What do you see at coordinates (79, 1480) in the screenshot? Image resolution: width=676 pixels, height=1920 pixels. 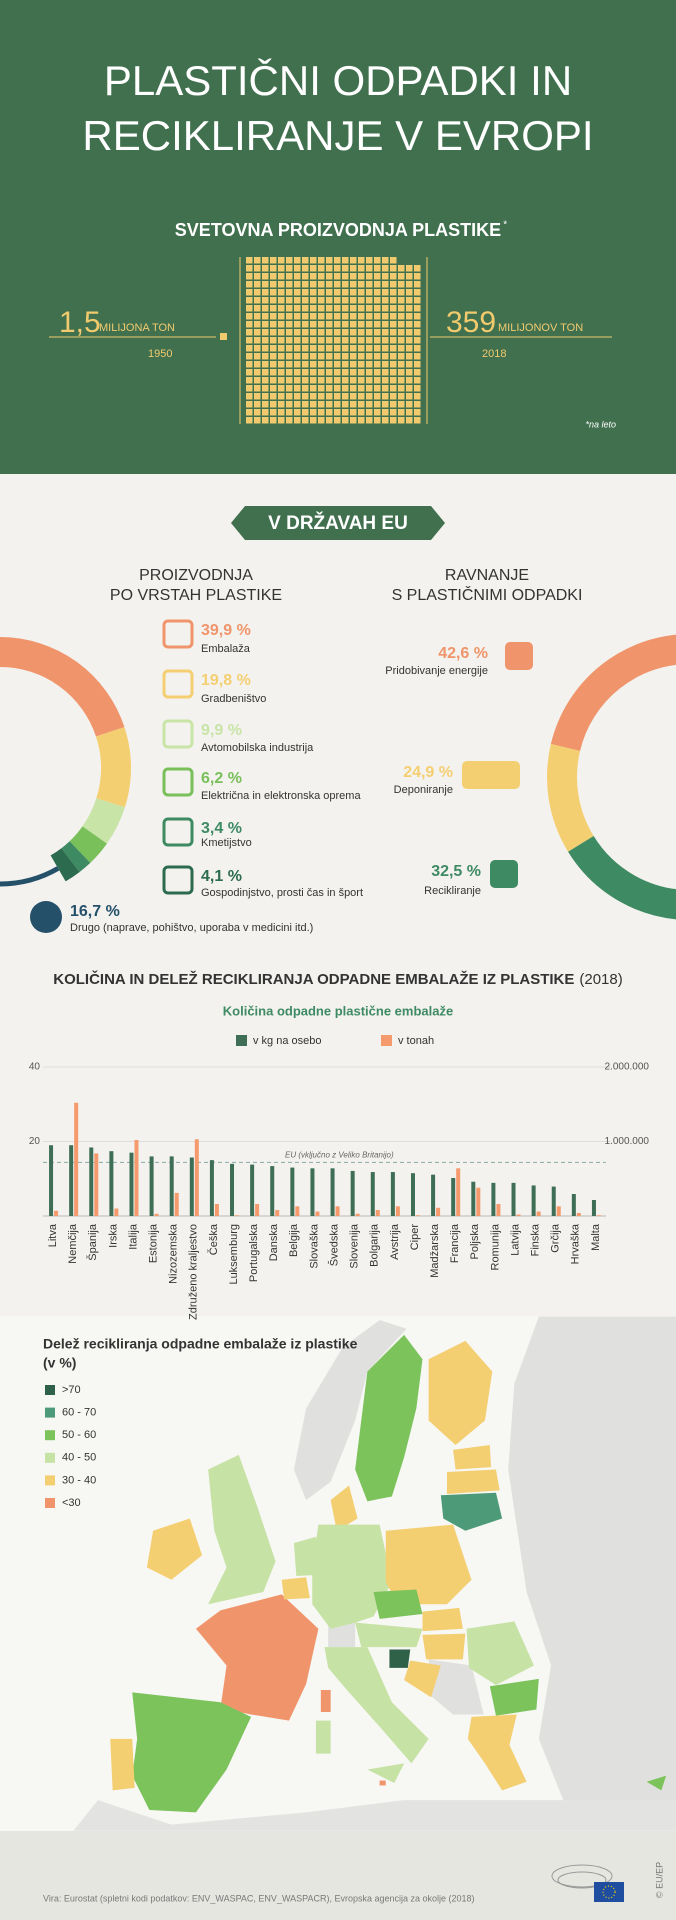 I see `legend-label: 30 - 40` at bounding box center [79, 1480].